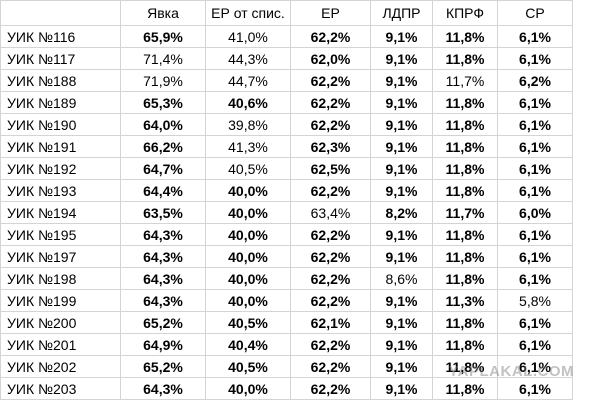  I want to click on station-name: УИК №197, so click(60, 256).